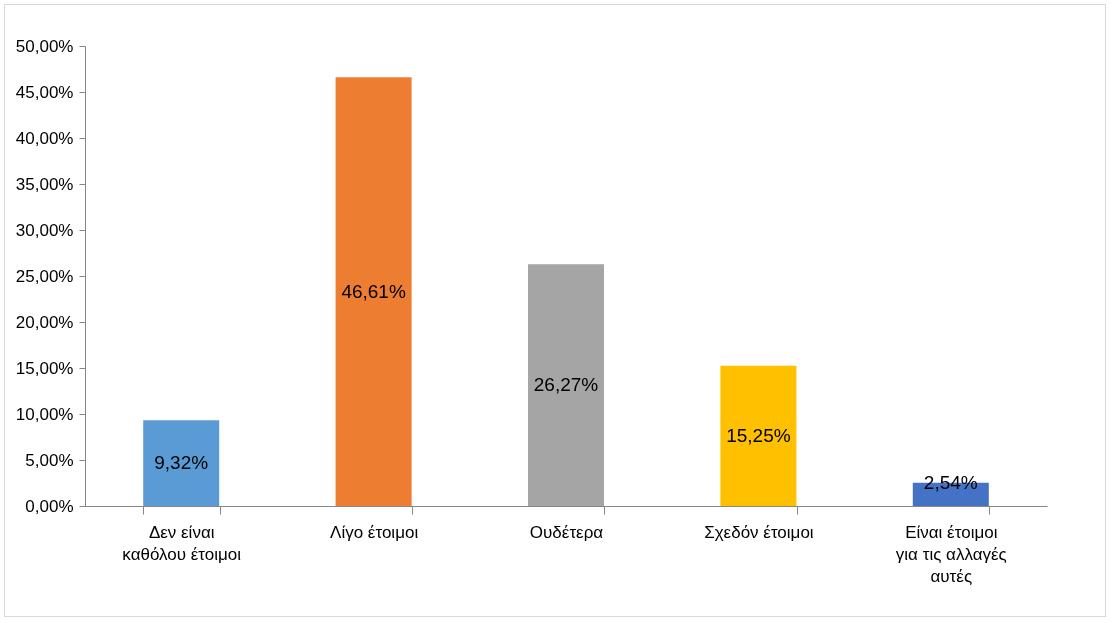  Describe the element at coordinates (44, 46) in the screenshot. I see `y-tick-label: 50,00%` at that location.